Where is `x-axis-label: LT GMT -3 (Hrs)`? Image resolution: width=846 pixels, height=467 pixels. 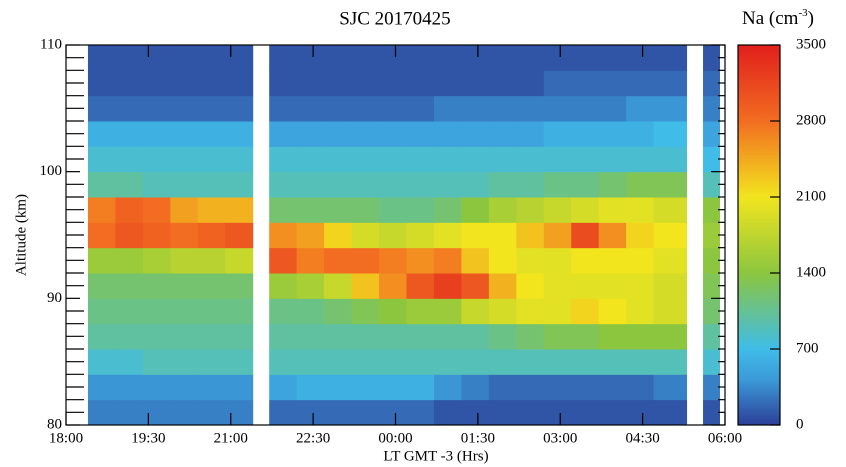
x-axis-label: LT GMT -3 (Hrs) is located at coordinates (435, 456).